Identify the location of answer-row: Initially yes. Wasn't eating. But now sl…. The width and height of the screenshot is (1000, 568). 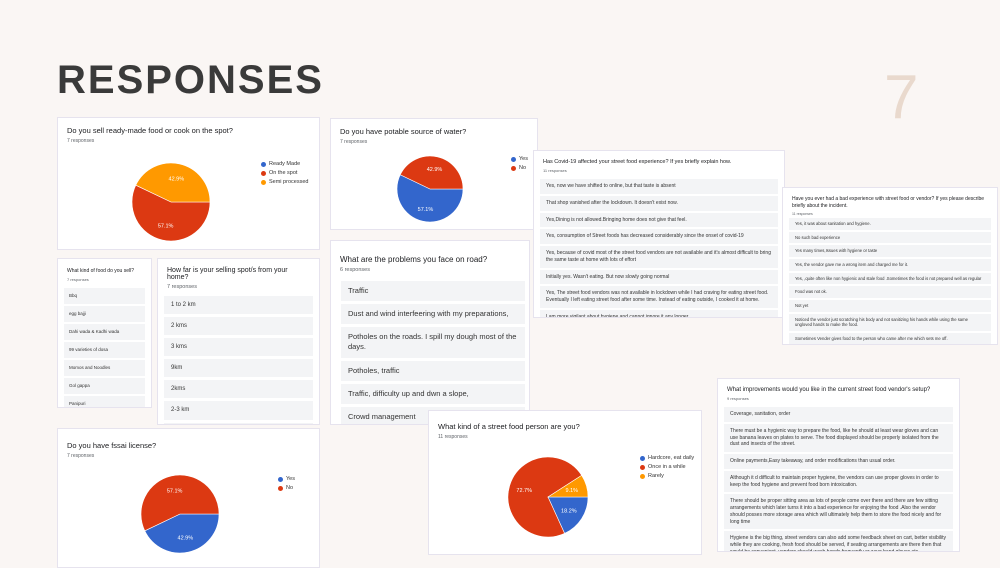
(659, 277).